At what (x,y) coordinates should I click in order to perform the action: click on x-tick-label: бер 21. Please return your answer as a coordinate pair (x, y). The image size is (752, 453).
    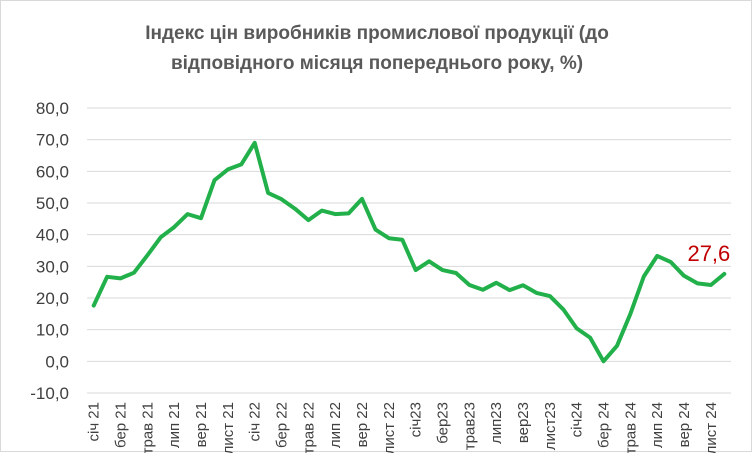
    Looking at the image, I should click on (121, 425).